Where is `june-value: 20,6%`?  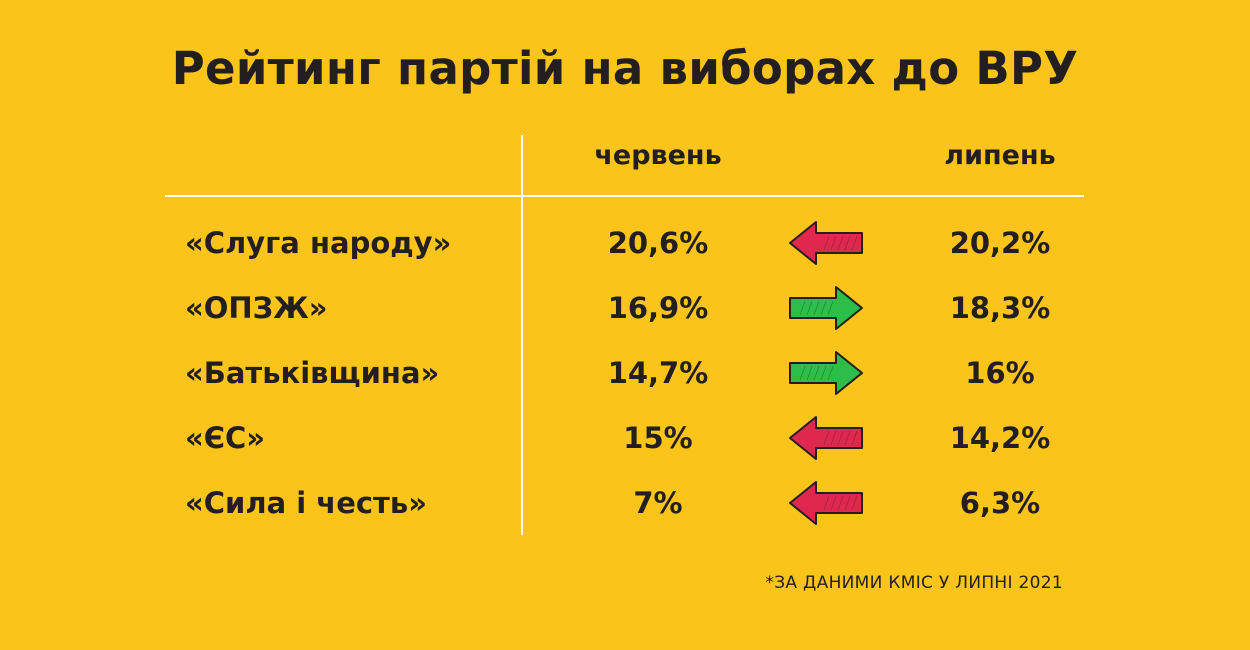
june-value: 20,6% is located at coordinates (658, 243).